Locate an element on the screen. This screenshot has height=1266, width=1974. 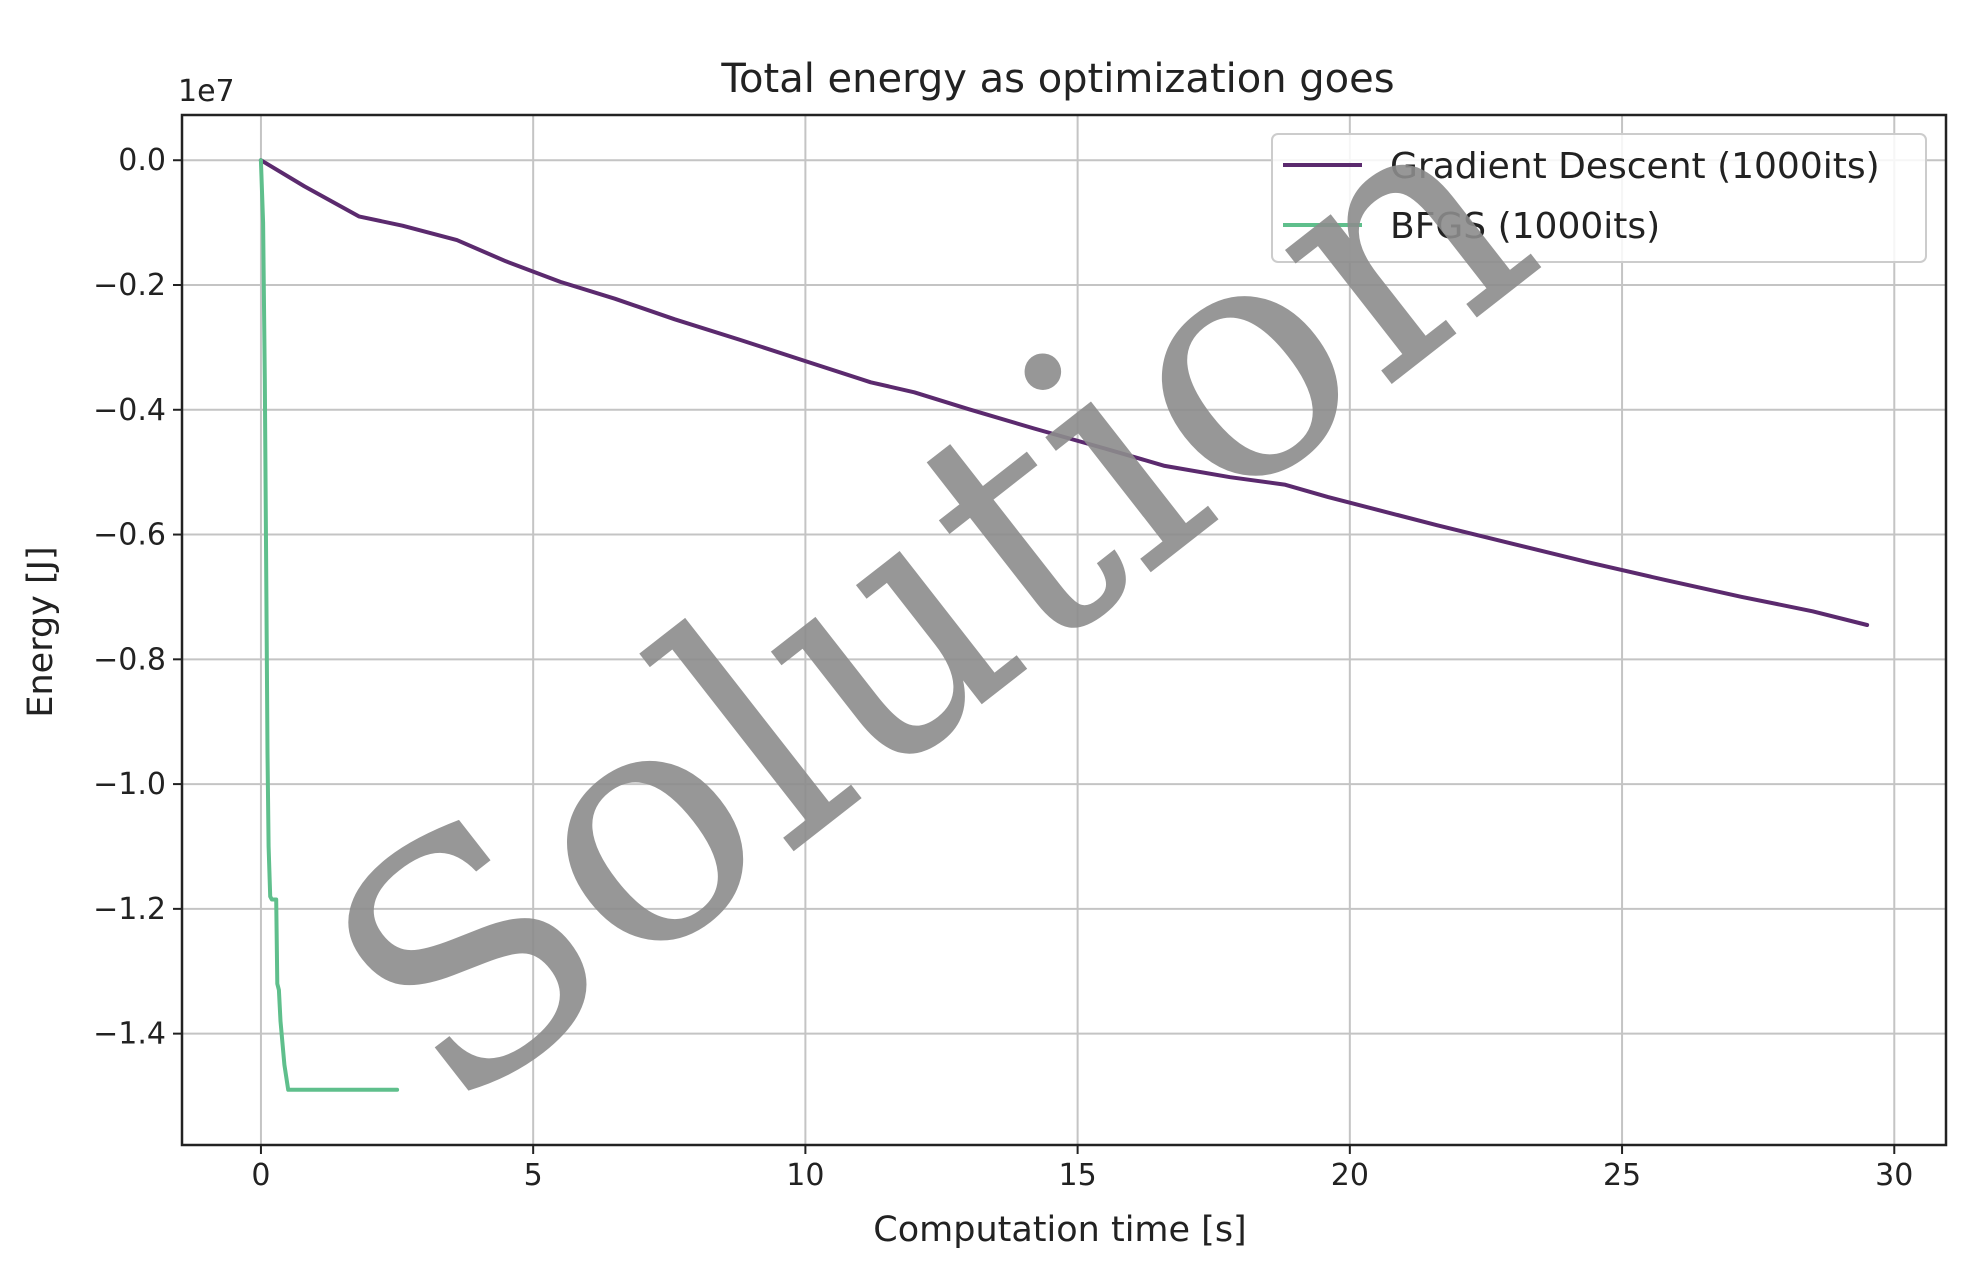
y-tick-label: 0.0 is located at coordinates (142, 160).